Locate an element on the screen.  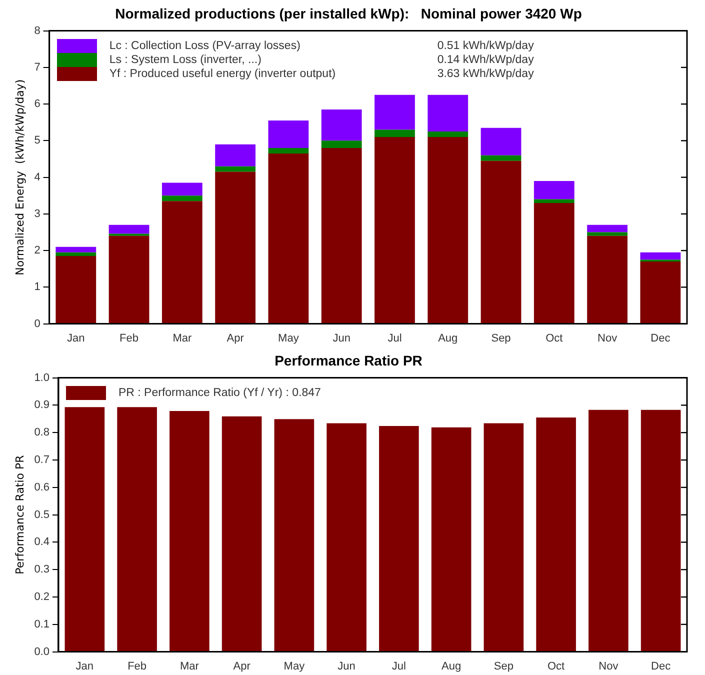
legend-label: PR : Performance Ratio (Yf / Yr) : 0.847 is located at coordinates (219, 393).